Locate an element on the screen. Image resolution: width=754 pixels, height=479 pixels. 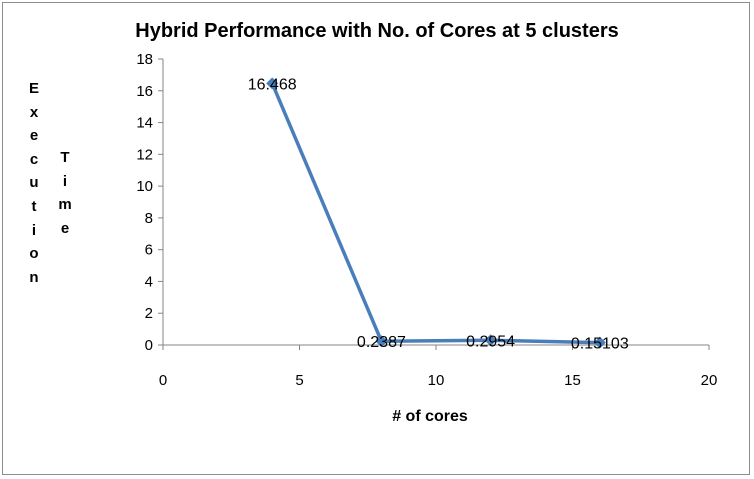
data-label: 0.2954 is located at coordinates (490, 341).